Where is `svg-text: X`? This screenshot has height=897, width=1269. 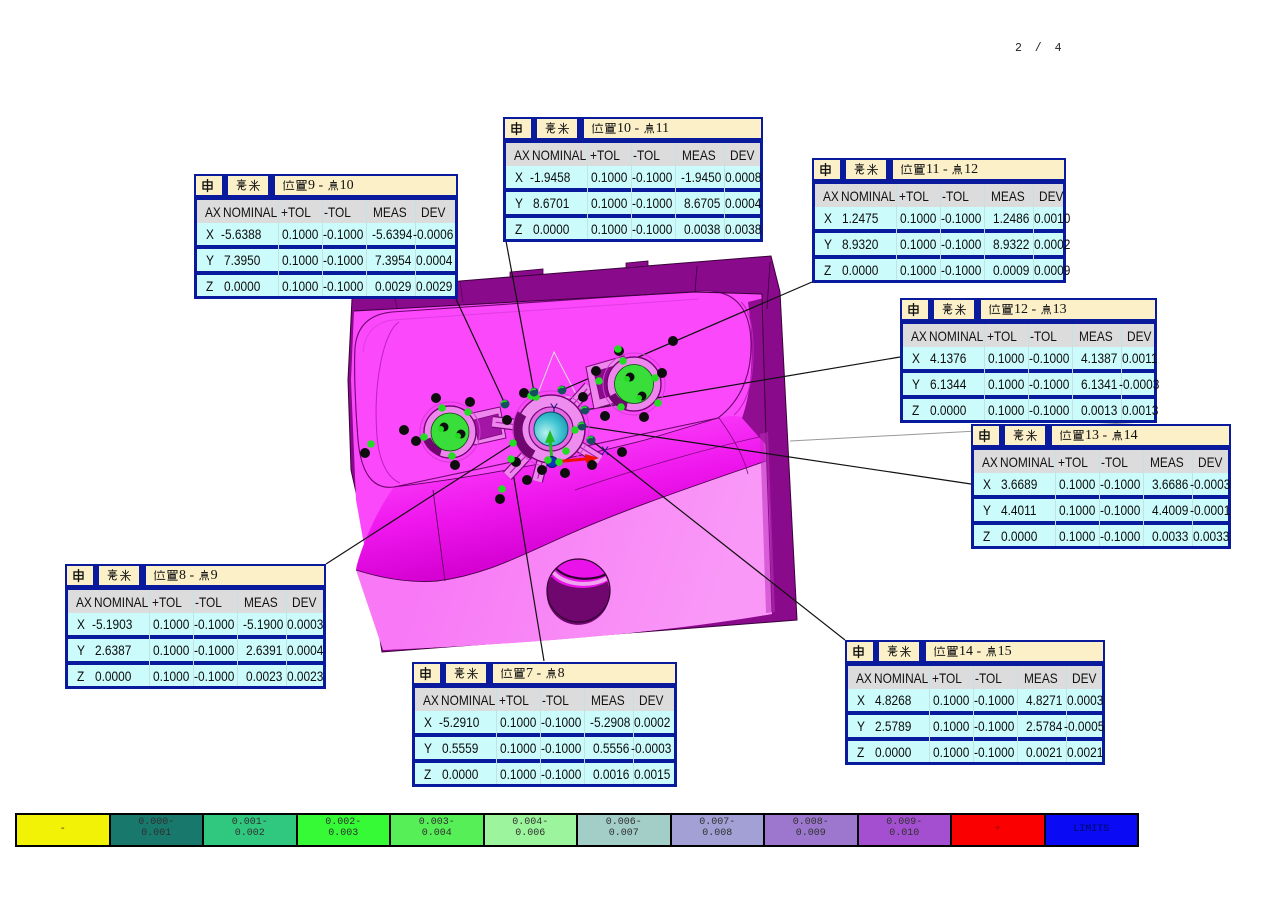
svg-text: X is located at coordinates (605, 451).